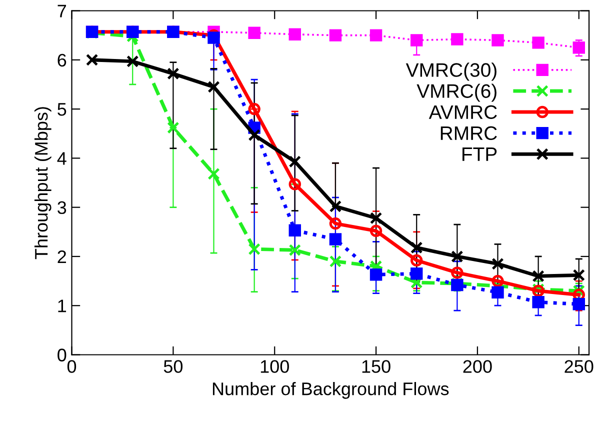  What do you see at coordinates (468, 133) in the screenshot?
I see `legend-label: RMRC` at bounding box center [468, 133].